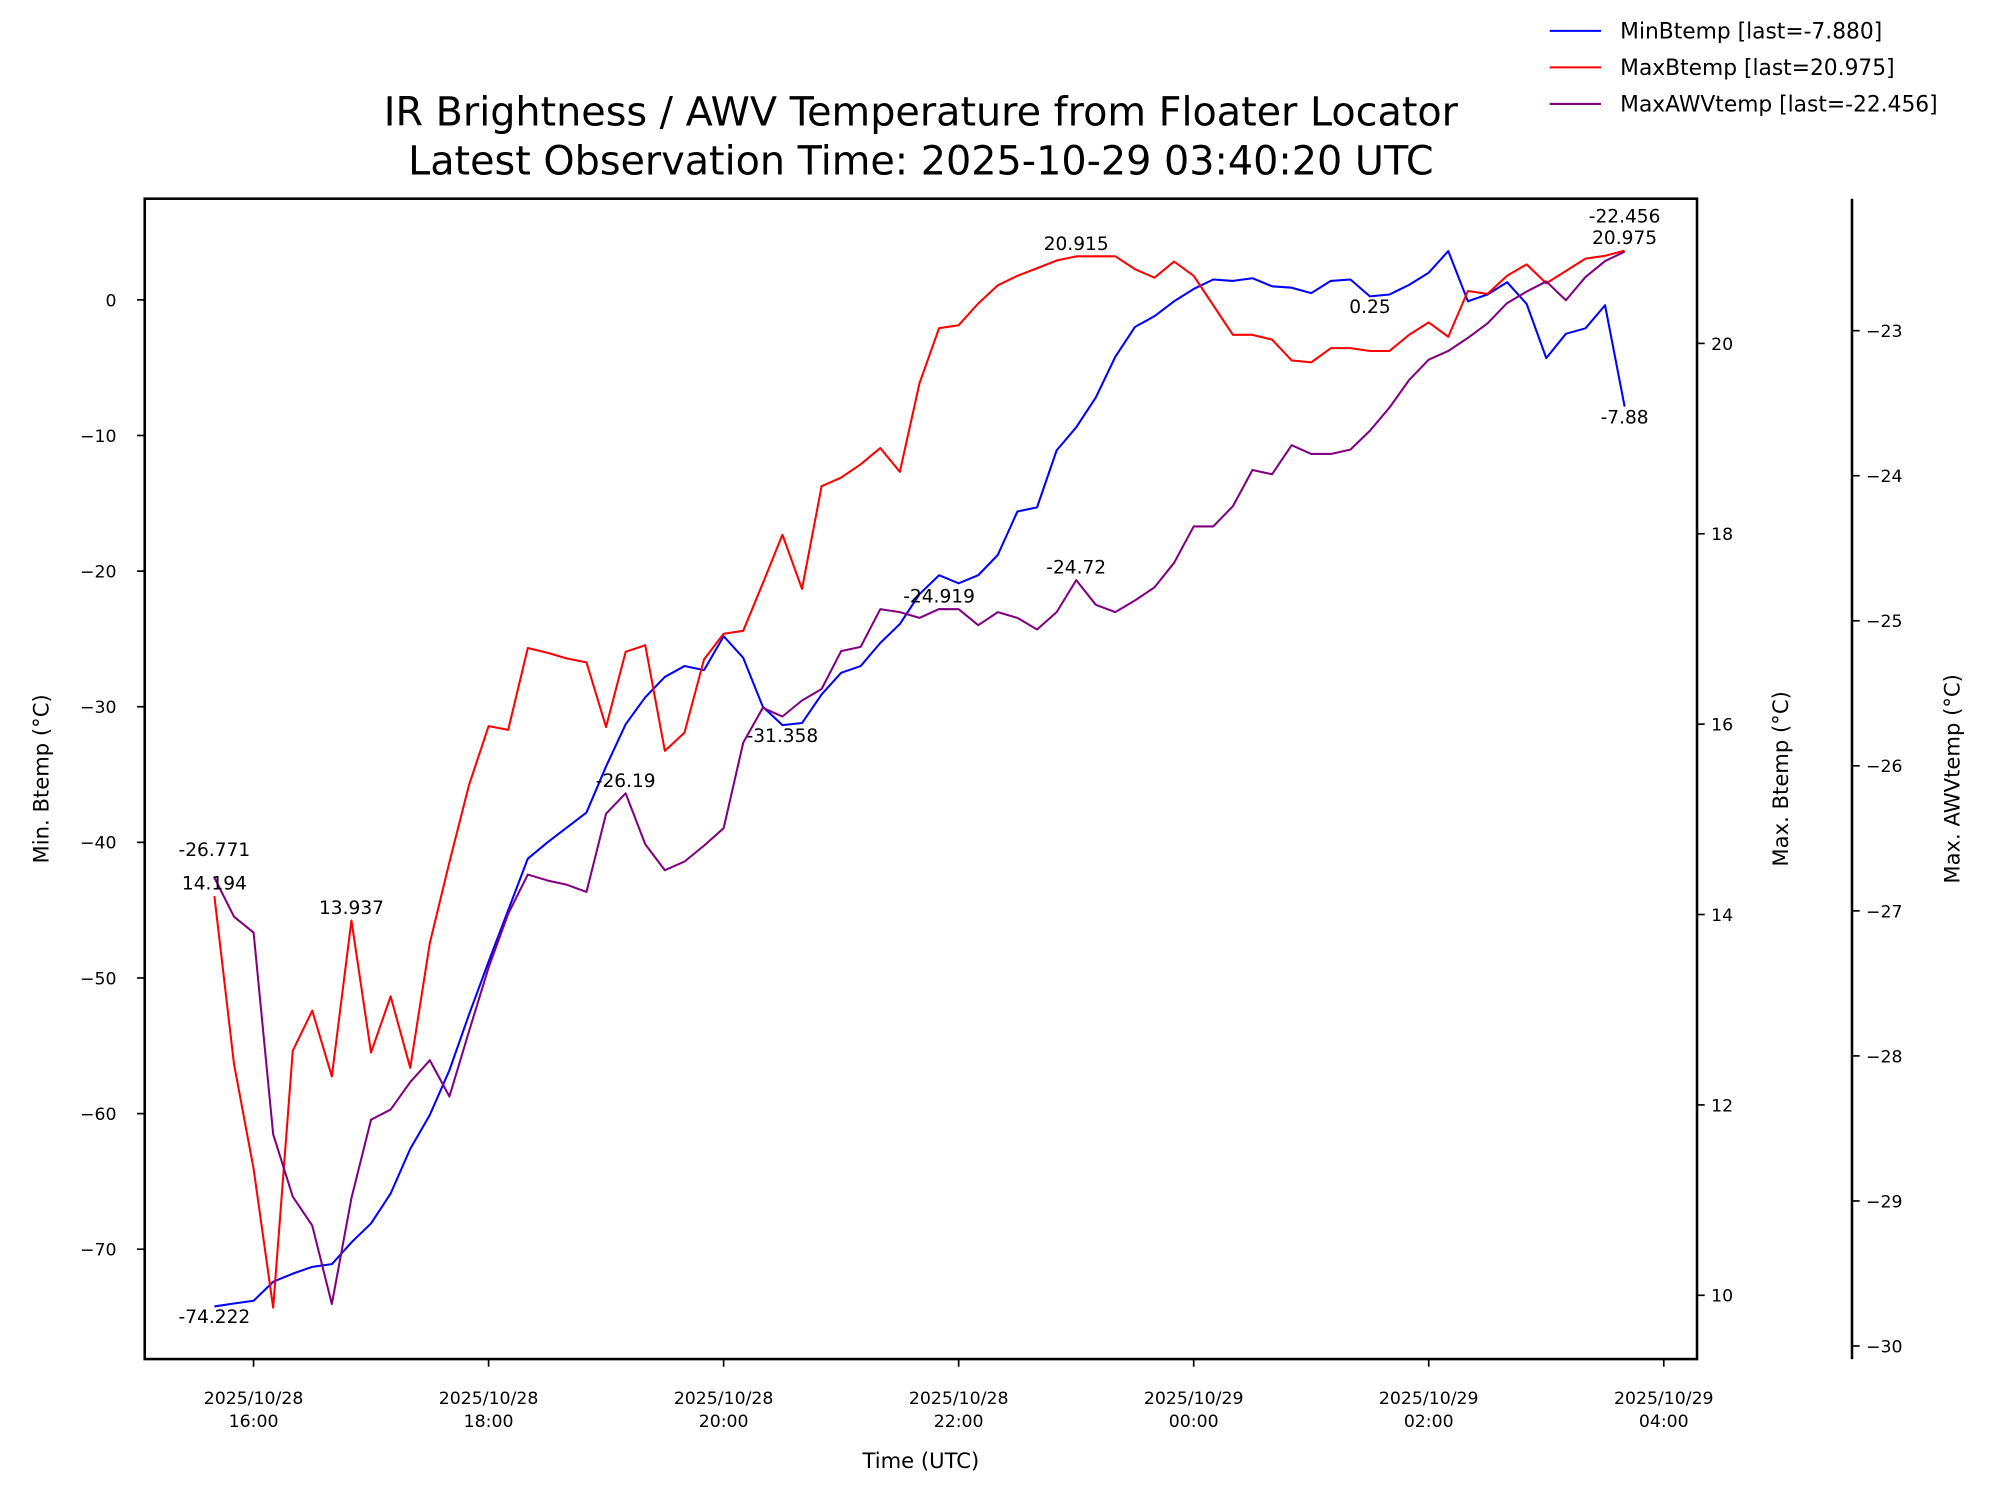  What do you see at coordinates (98, 979) in the screenshot?
I see `y-tick-label-left: −50` at bounding box center [98, 979].